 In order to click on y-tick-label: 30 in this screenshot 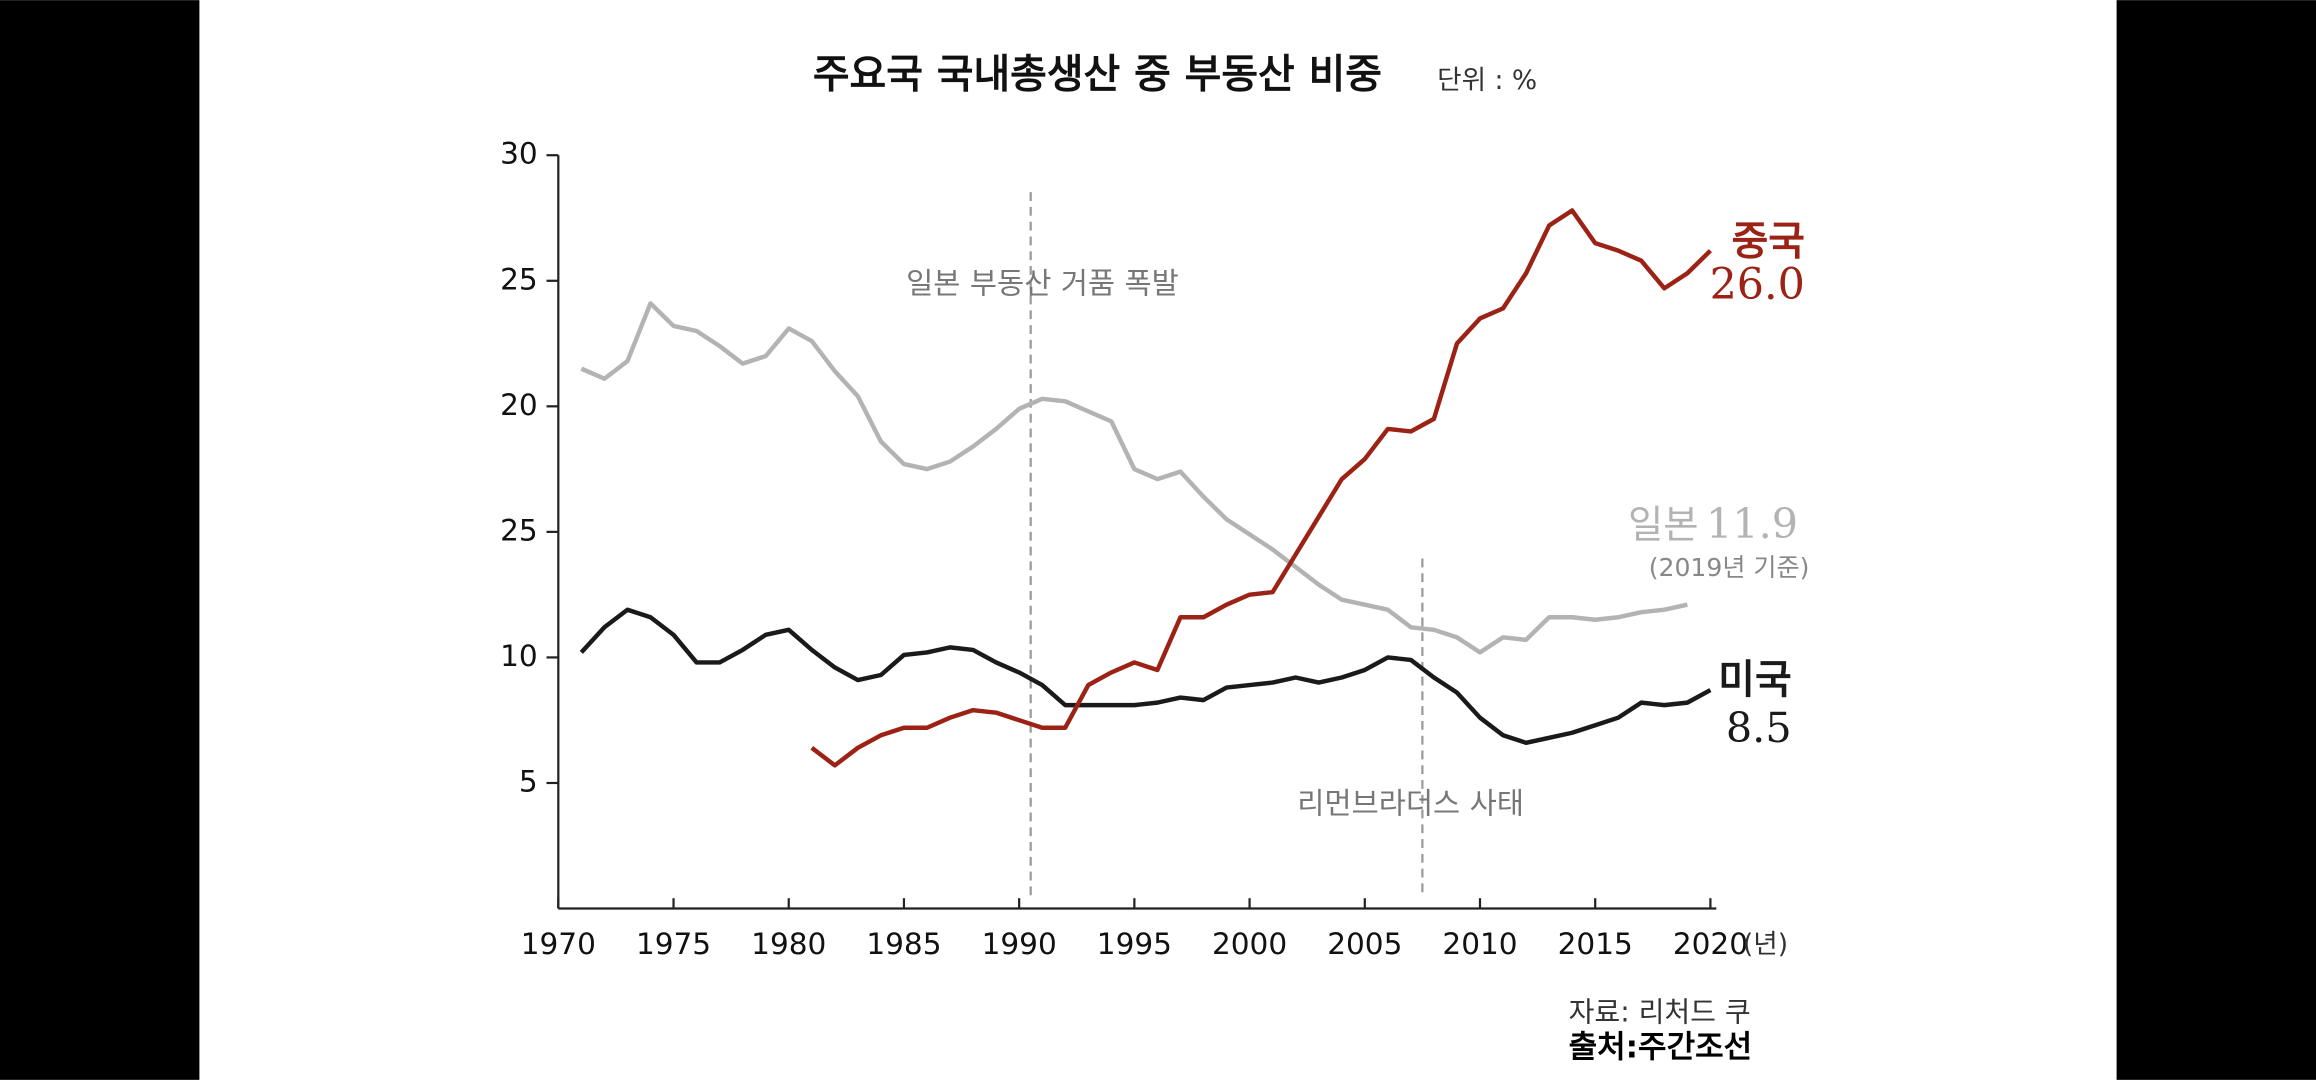, I will do `click(519, 154)`.